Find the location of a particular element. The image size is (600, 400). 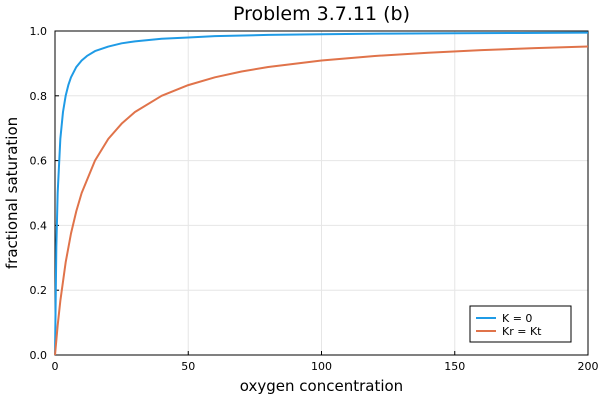

y-tick-label: 0.6 is located at coordinates (39, 161).